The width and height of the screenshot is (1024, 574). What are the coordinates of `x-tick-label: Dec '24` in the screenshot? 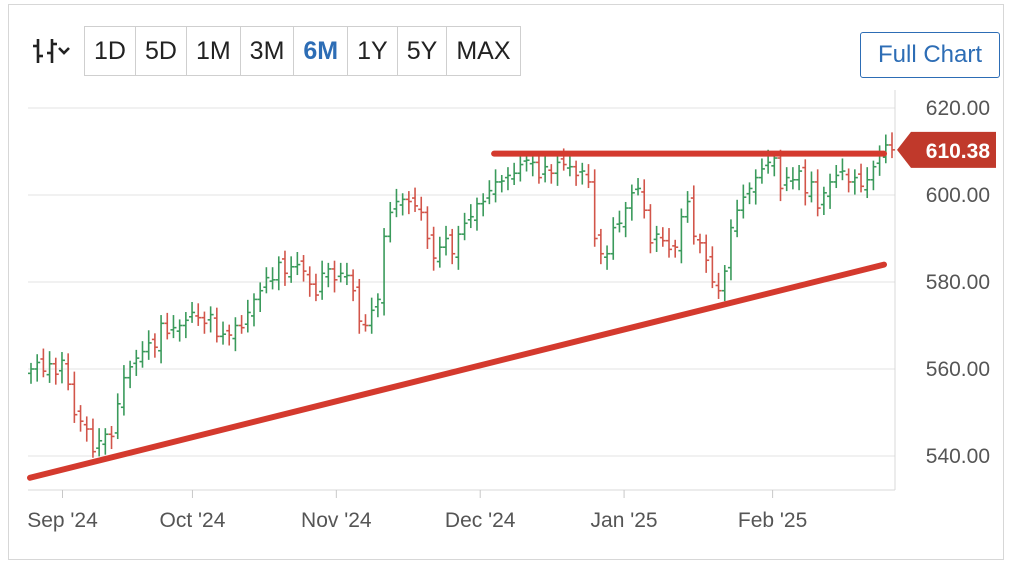 It's located at (480, 520).